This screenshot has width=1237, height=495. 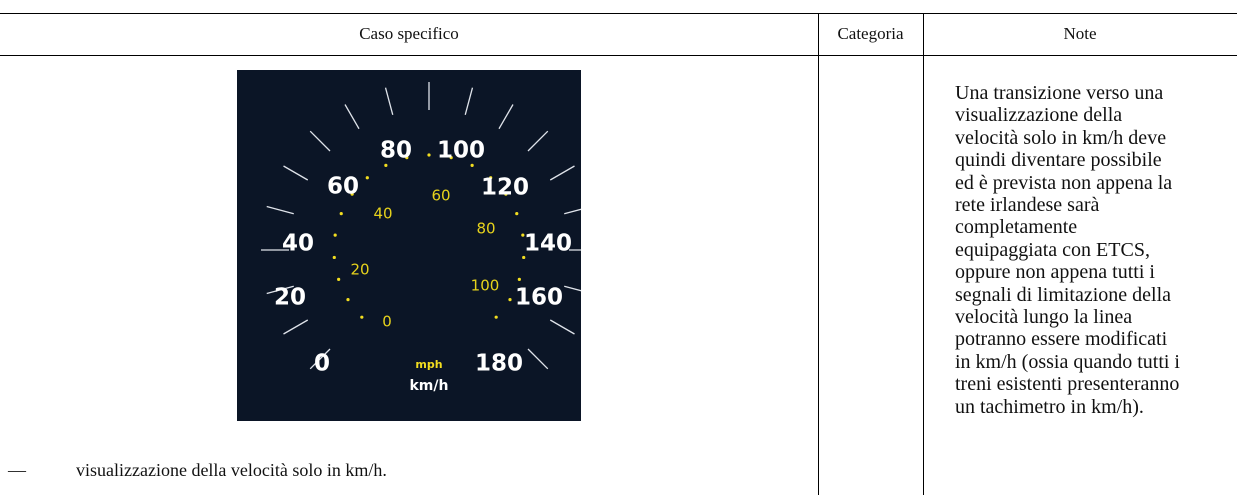 What do you see at coordinates (1061, 137) in the screenshot?
I see `note-line: velocità solo in km/h deve` at bounding box center [1061, 137].